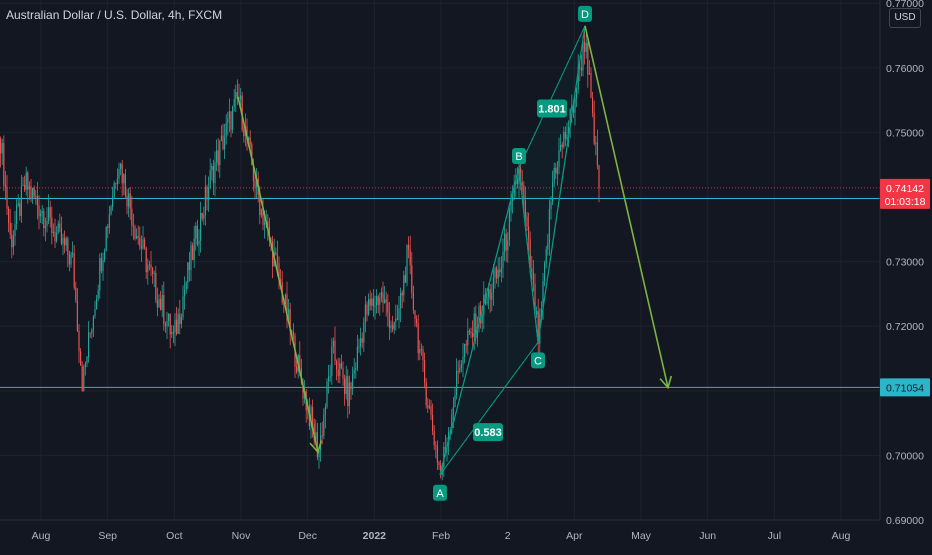 The image size is (932, 555). What do you see at coordinates (585, 15) in the screenshot?
I see `pattern-point-label: D` at bounding box center [585, 15].